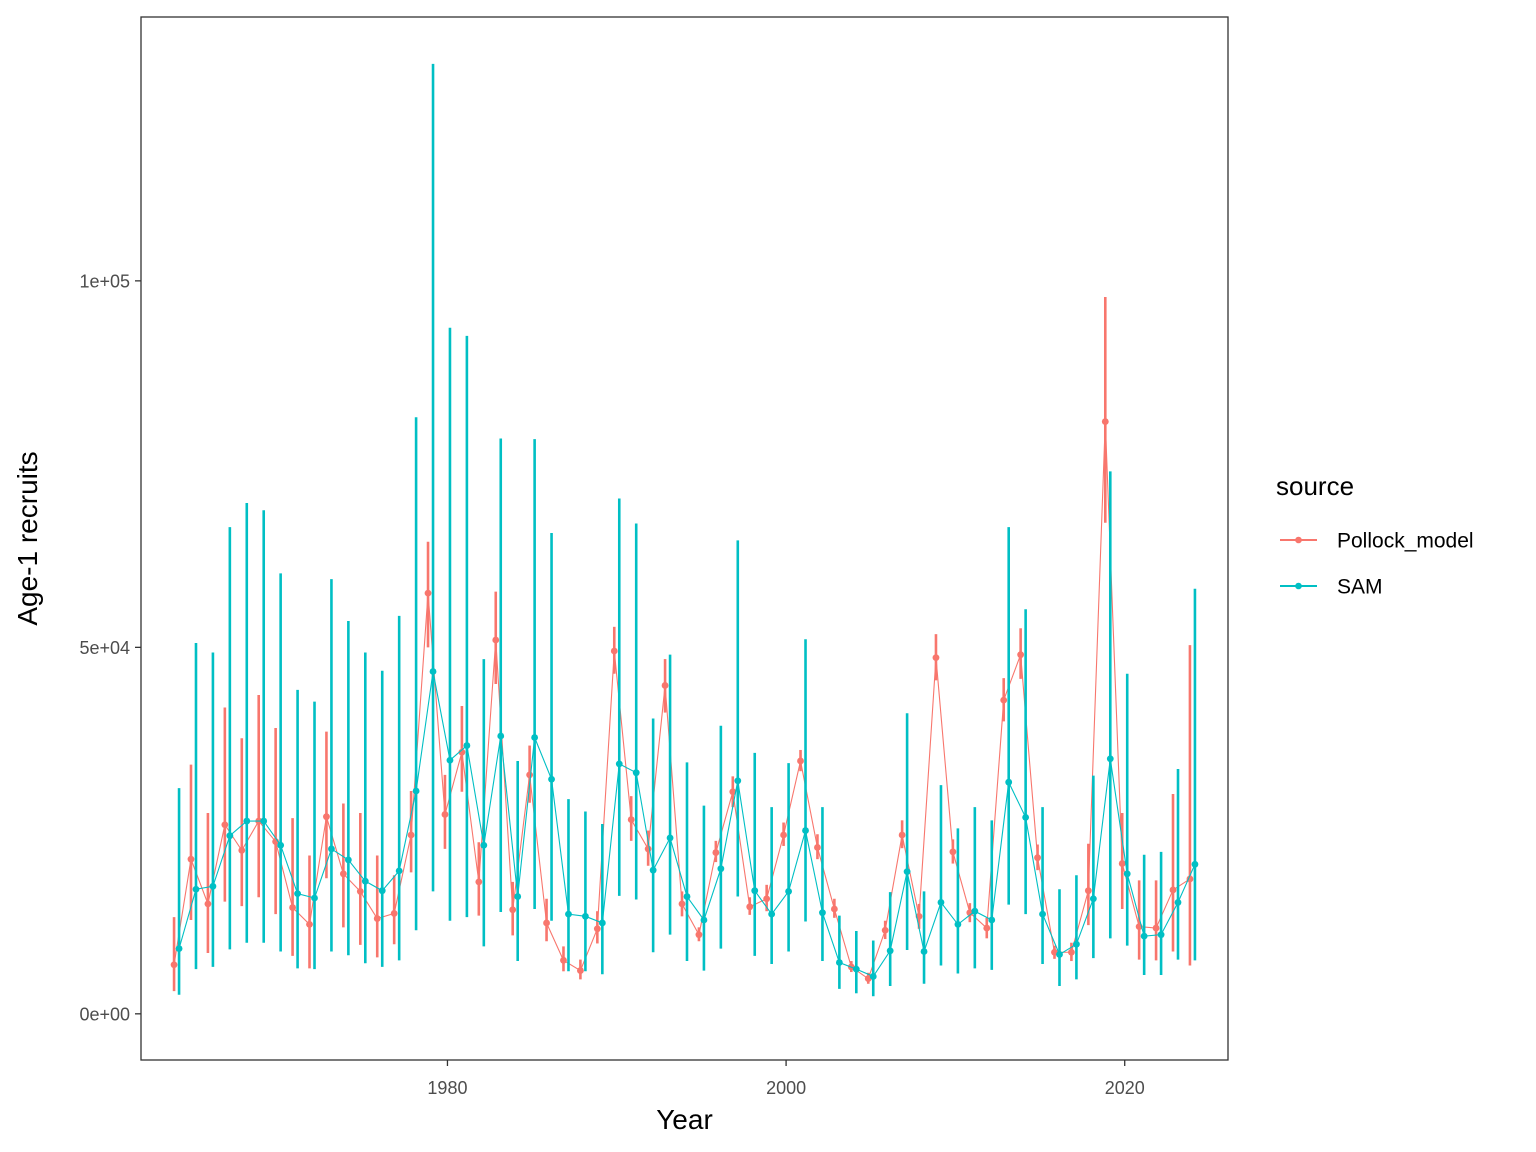 The width and height of the screenshot is (1536, 1152). I want to click on y-tick-label: 0e+00, so click(104, 1014).